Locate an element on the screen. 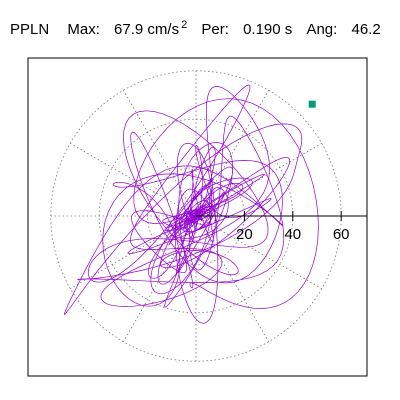 This screenshot has height=400, width=400. ang-label: Ang: is located at coordinates (322, 29).